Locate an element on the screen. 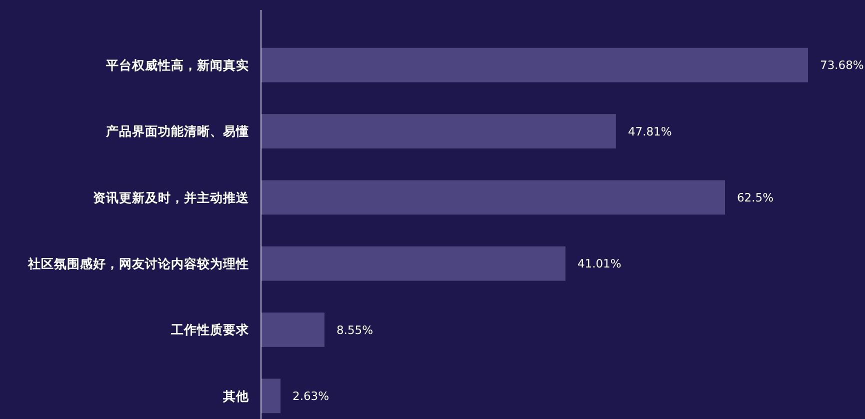 Image resolution: width=865 pixels, height=419 pixels. y-tick-label: 工作性质要求 is located at coordinates (210, 330).